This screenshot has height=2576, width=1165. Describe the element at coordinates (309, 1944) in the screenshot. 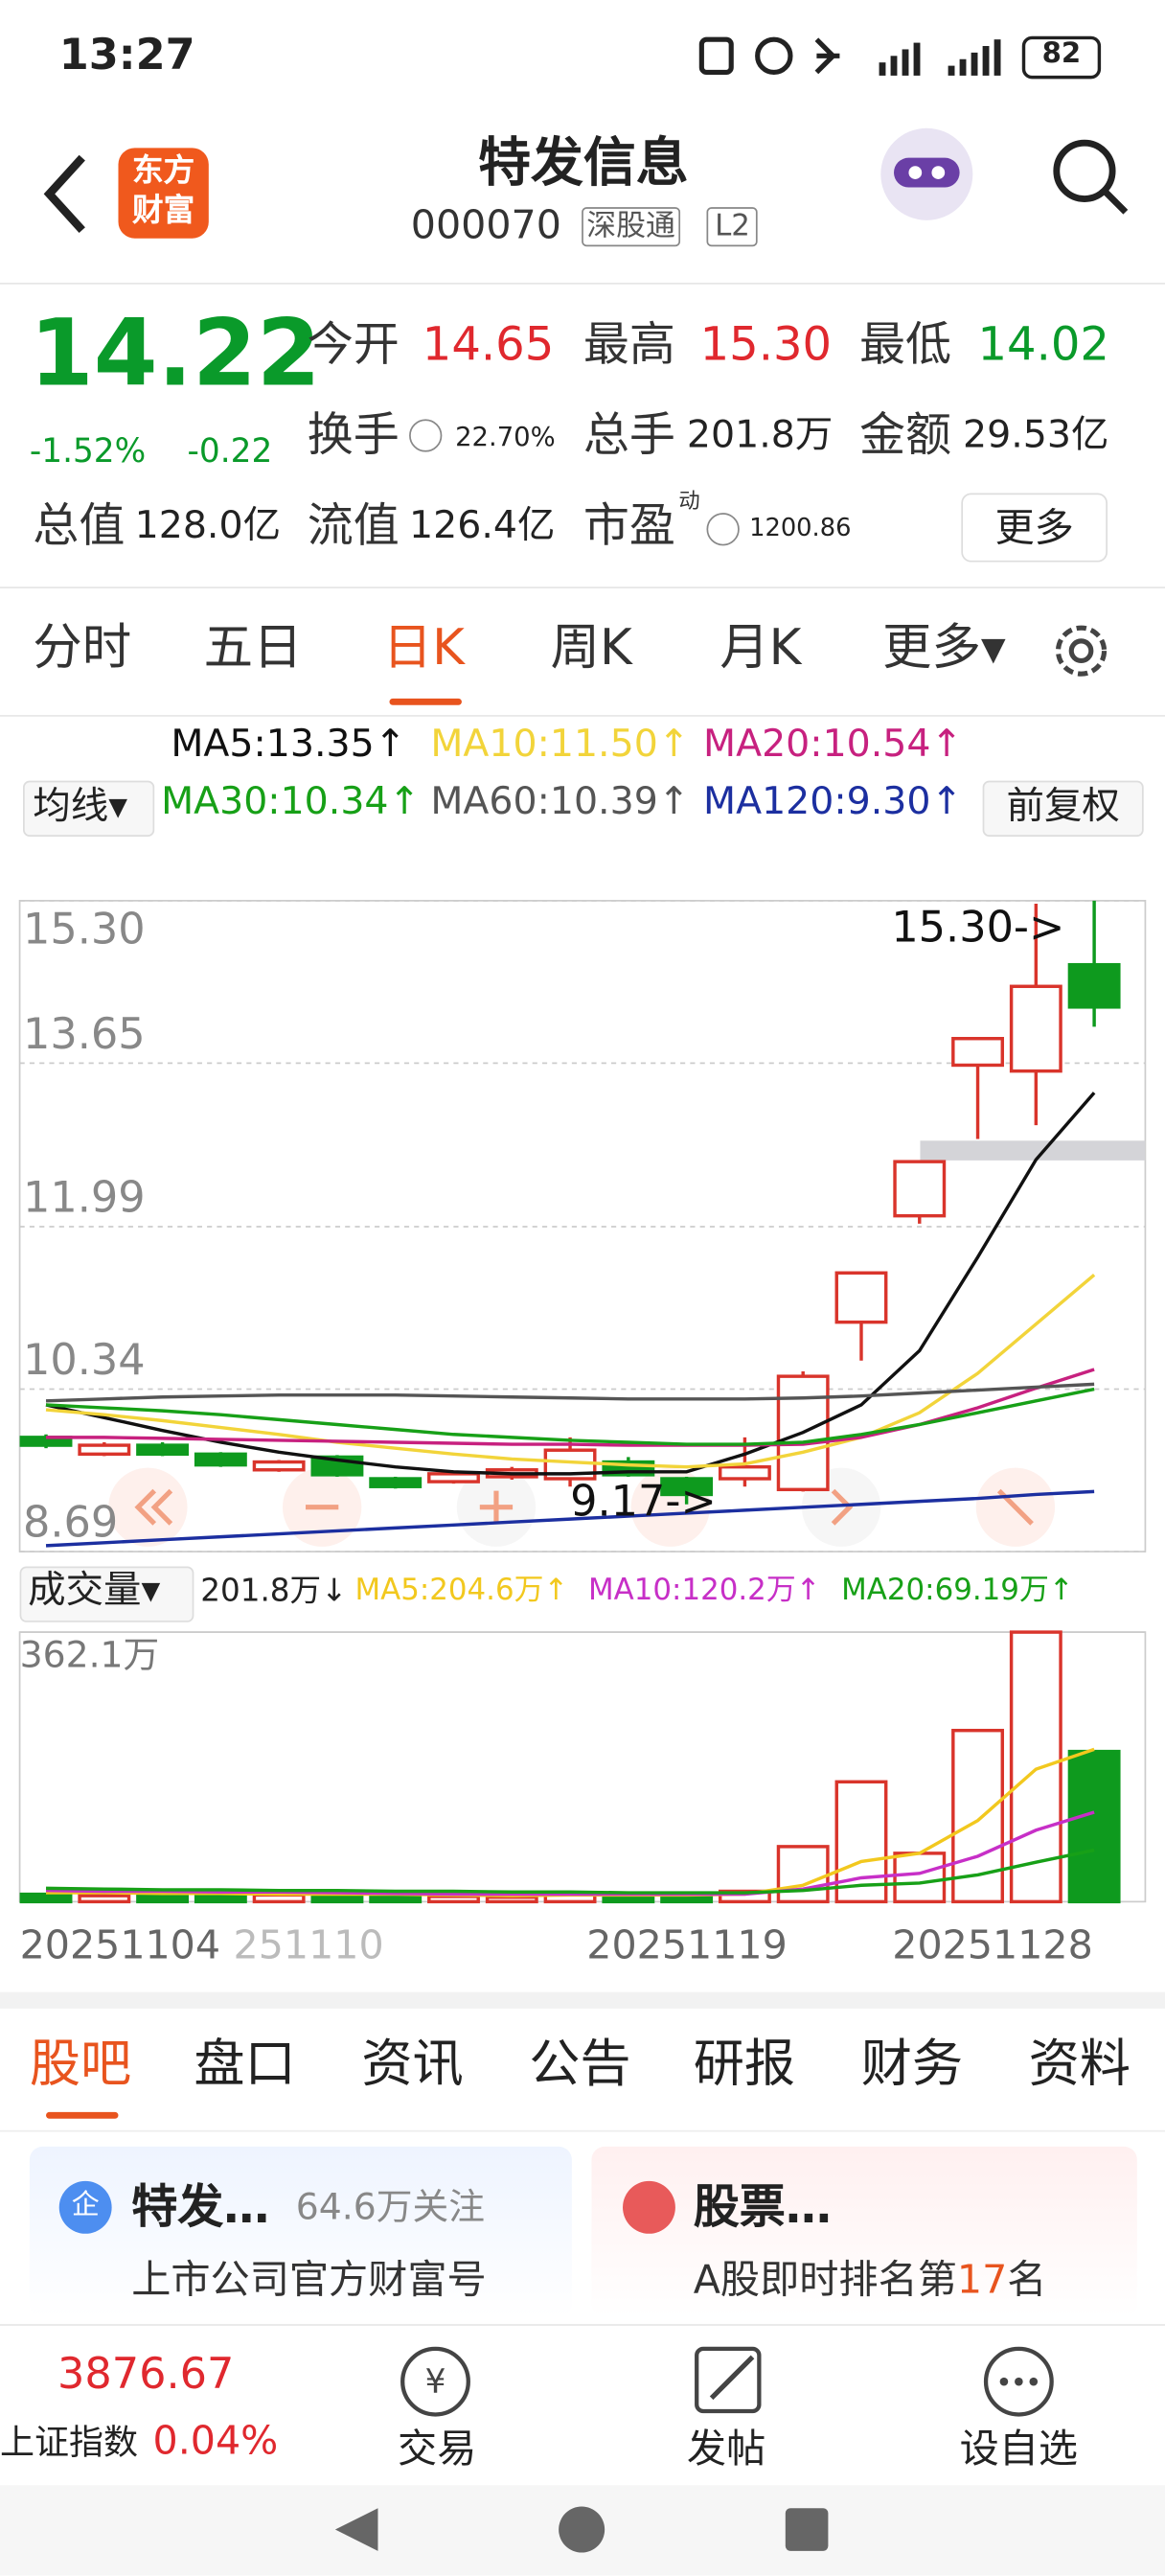

I see `x-tick-label: 251110` at that location.